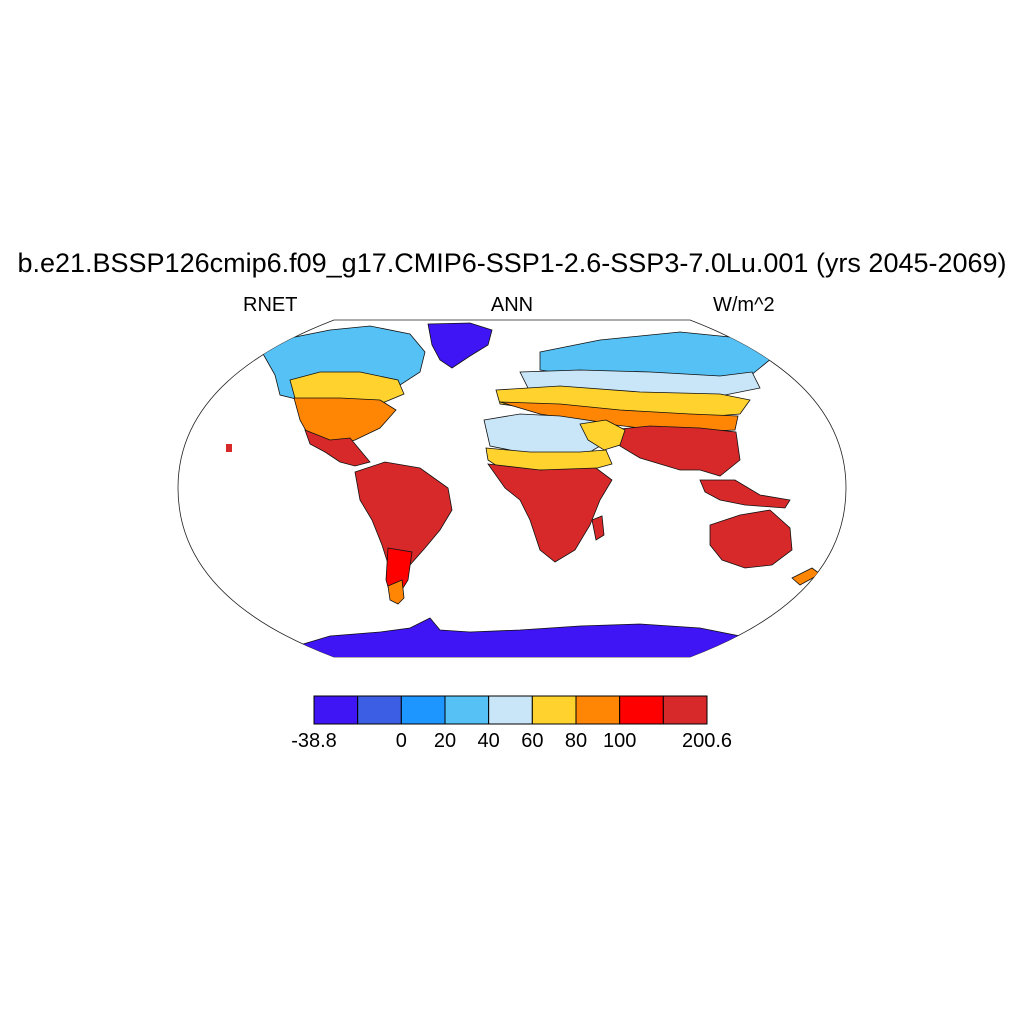 The width and height of the screenshot is (1024, 1024). What do you see at coordinates (745, 494) in the screenshot?
I see `maritime-asia` at bounding box center [745, 494].